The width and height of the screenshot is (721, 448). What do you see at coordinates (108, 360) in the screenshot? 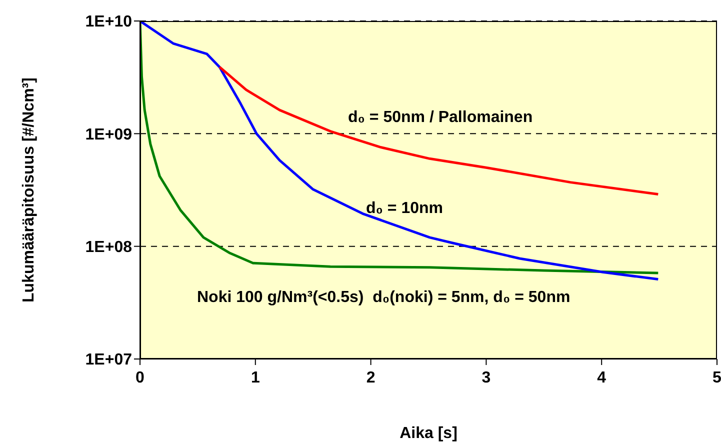
I see `y-tick-label: 1E+07` at bounding box center [108, 360].